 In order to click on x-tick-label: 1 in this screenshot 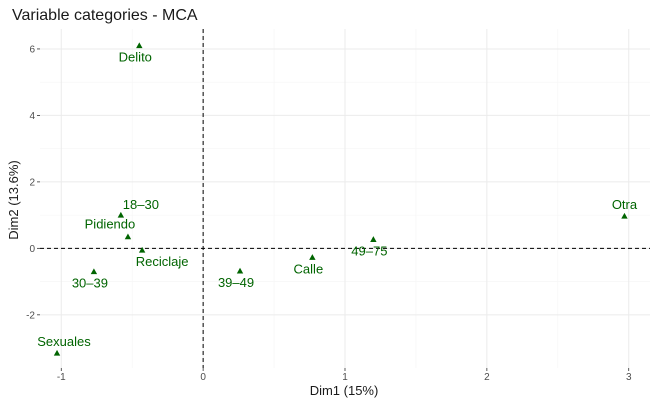, I will do `click(345, 377)`.